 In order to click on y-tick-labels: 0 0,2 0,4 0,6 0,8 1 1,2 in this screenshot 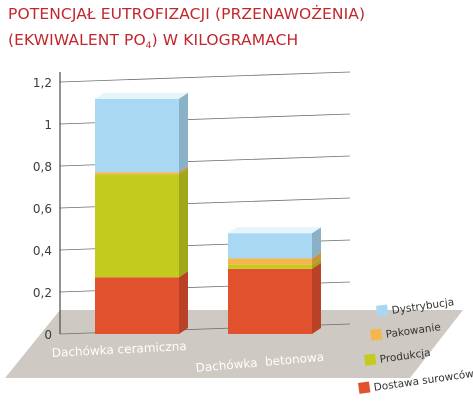, I will do `click(42, 209)`.